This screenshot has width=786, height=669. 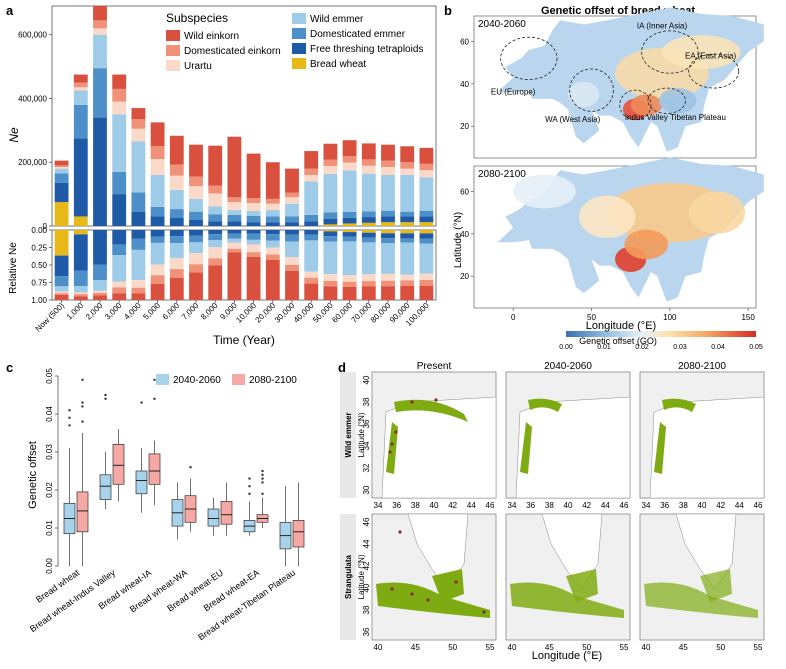 What do you see at coordinates (513, 91) in the screenshot?
I see `region-label: EU (Europe)` at bounding box center [513, 91].